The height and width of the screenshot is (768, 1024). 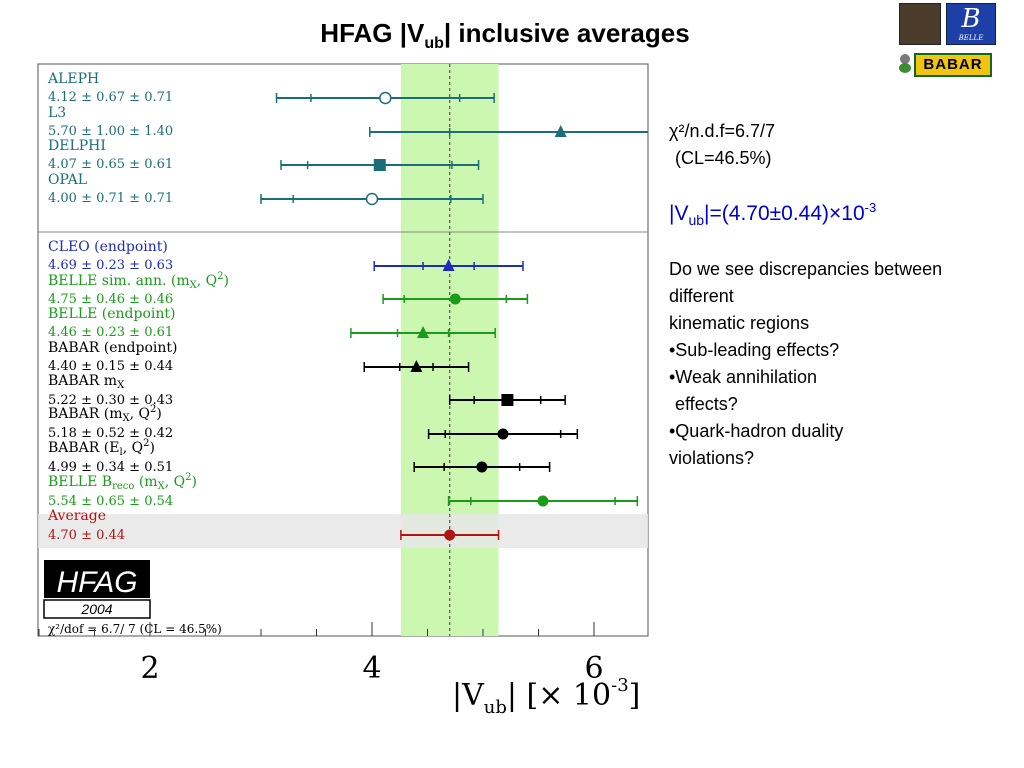 What do you see at coordinates (86, 535) in the screenshot?
I see `series-value: 4.70 ± 0.44` at bounding box center [86, 535].